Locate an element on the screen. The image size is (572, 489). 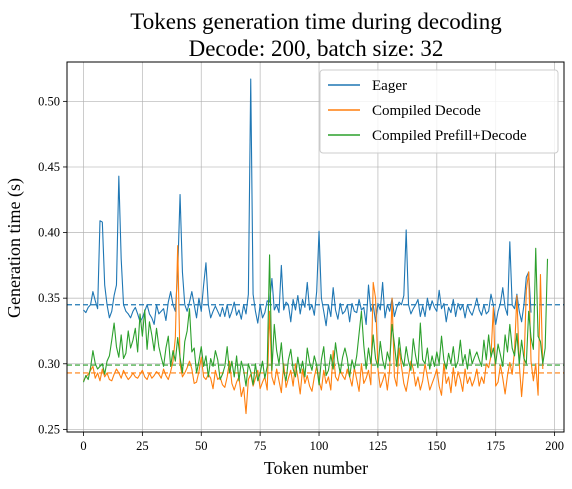
y-axis-label: Generation time (s) is located at coordinates (14, 248).